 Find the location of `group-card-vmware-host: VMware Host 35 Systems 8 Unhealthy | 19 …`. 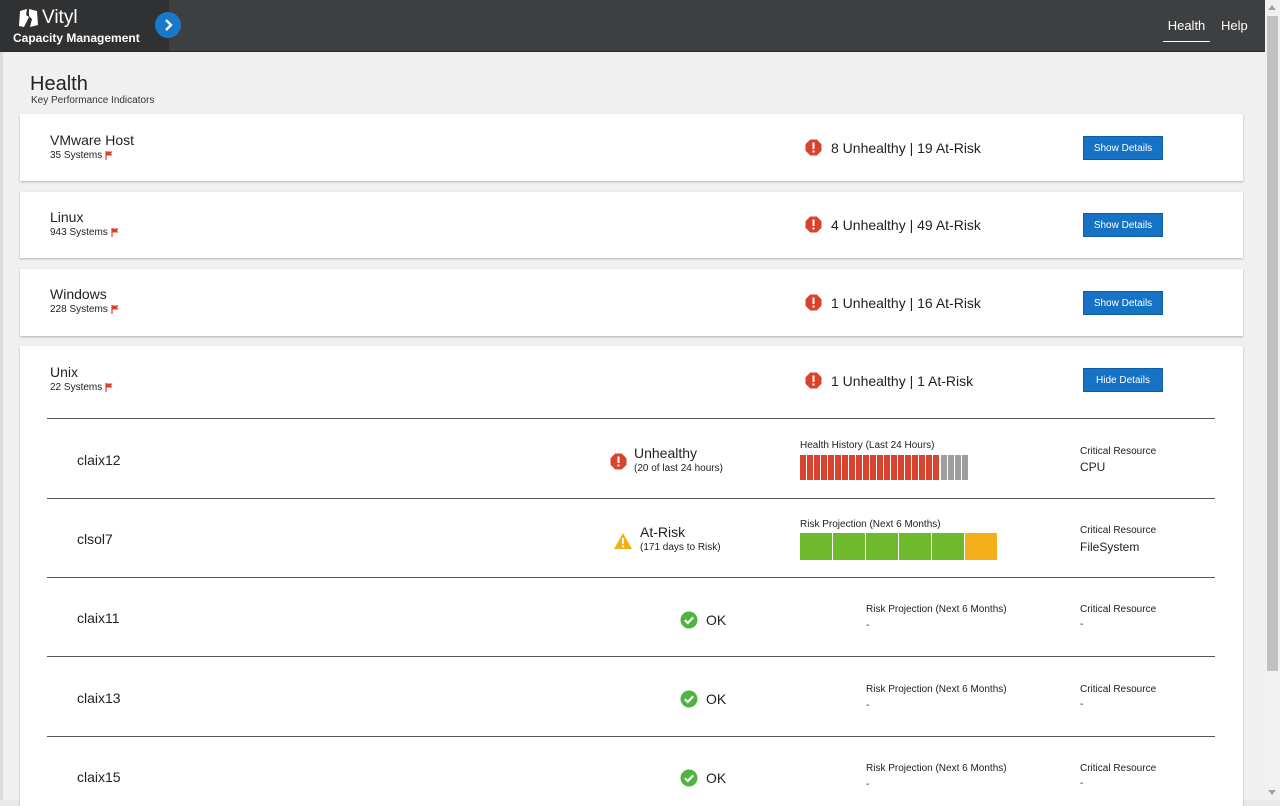

group-card-vmware-host: VMware Host 35 Systems 8 Unhealthy | 19 … is located at coordinates (631, 147).